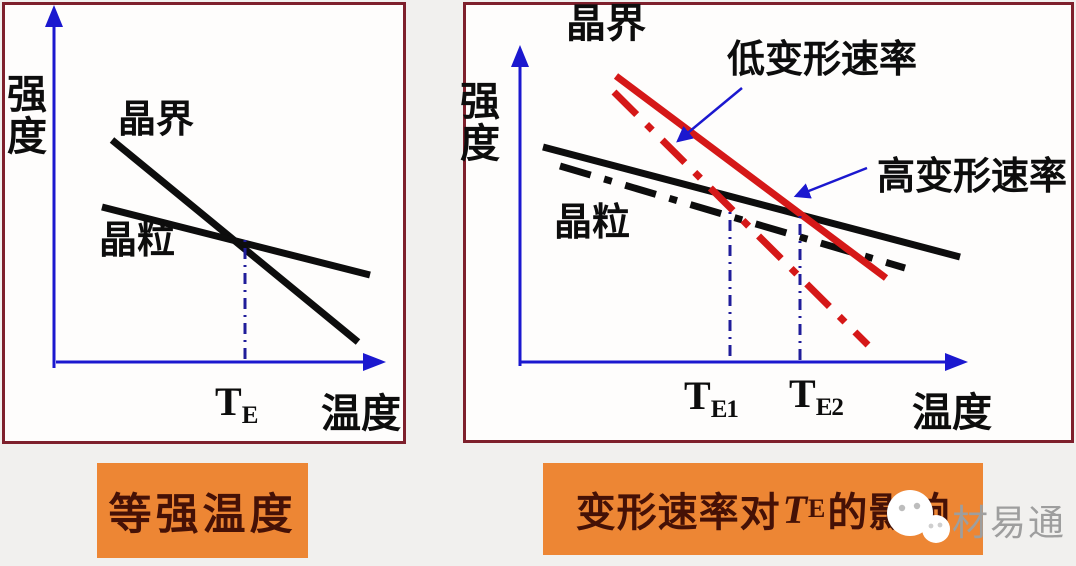 Image resolution: width=1076 pixels, height=566 pixels. Describe the element at coordinates (711, 398) in the screenshot. I see `te1-marker: TE1` at that location.